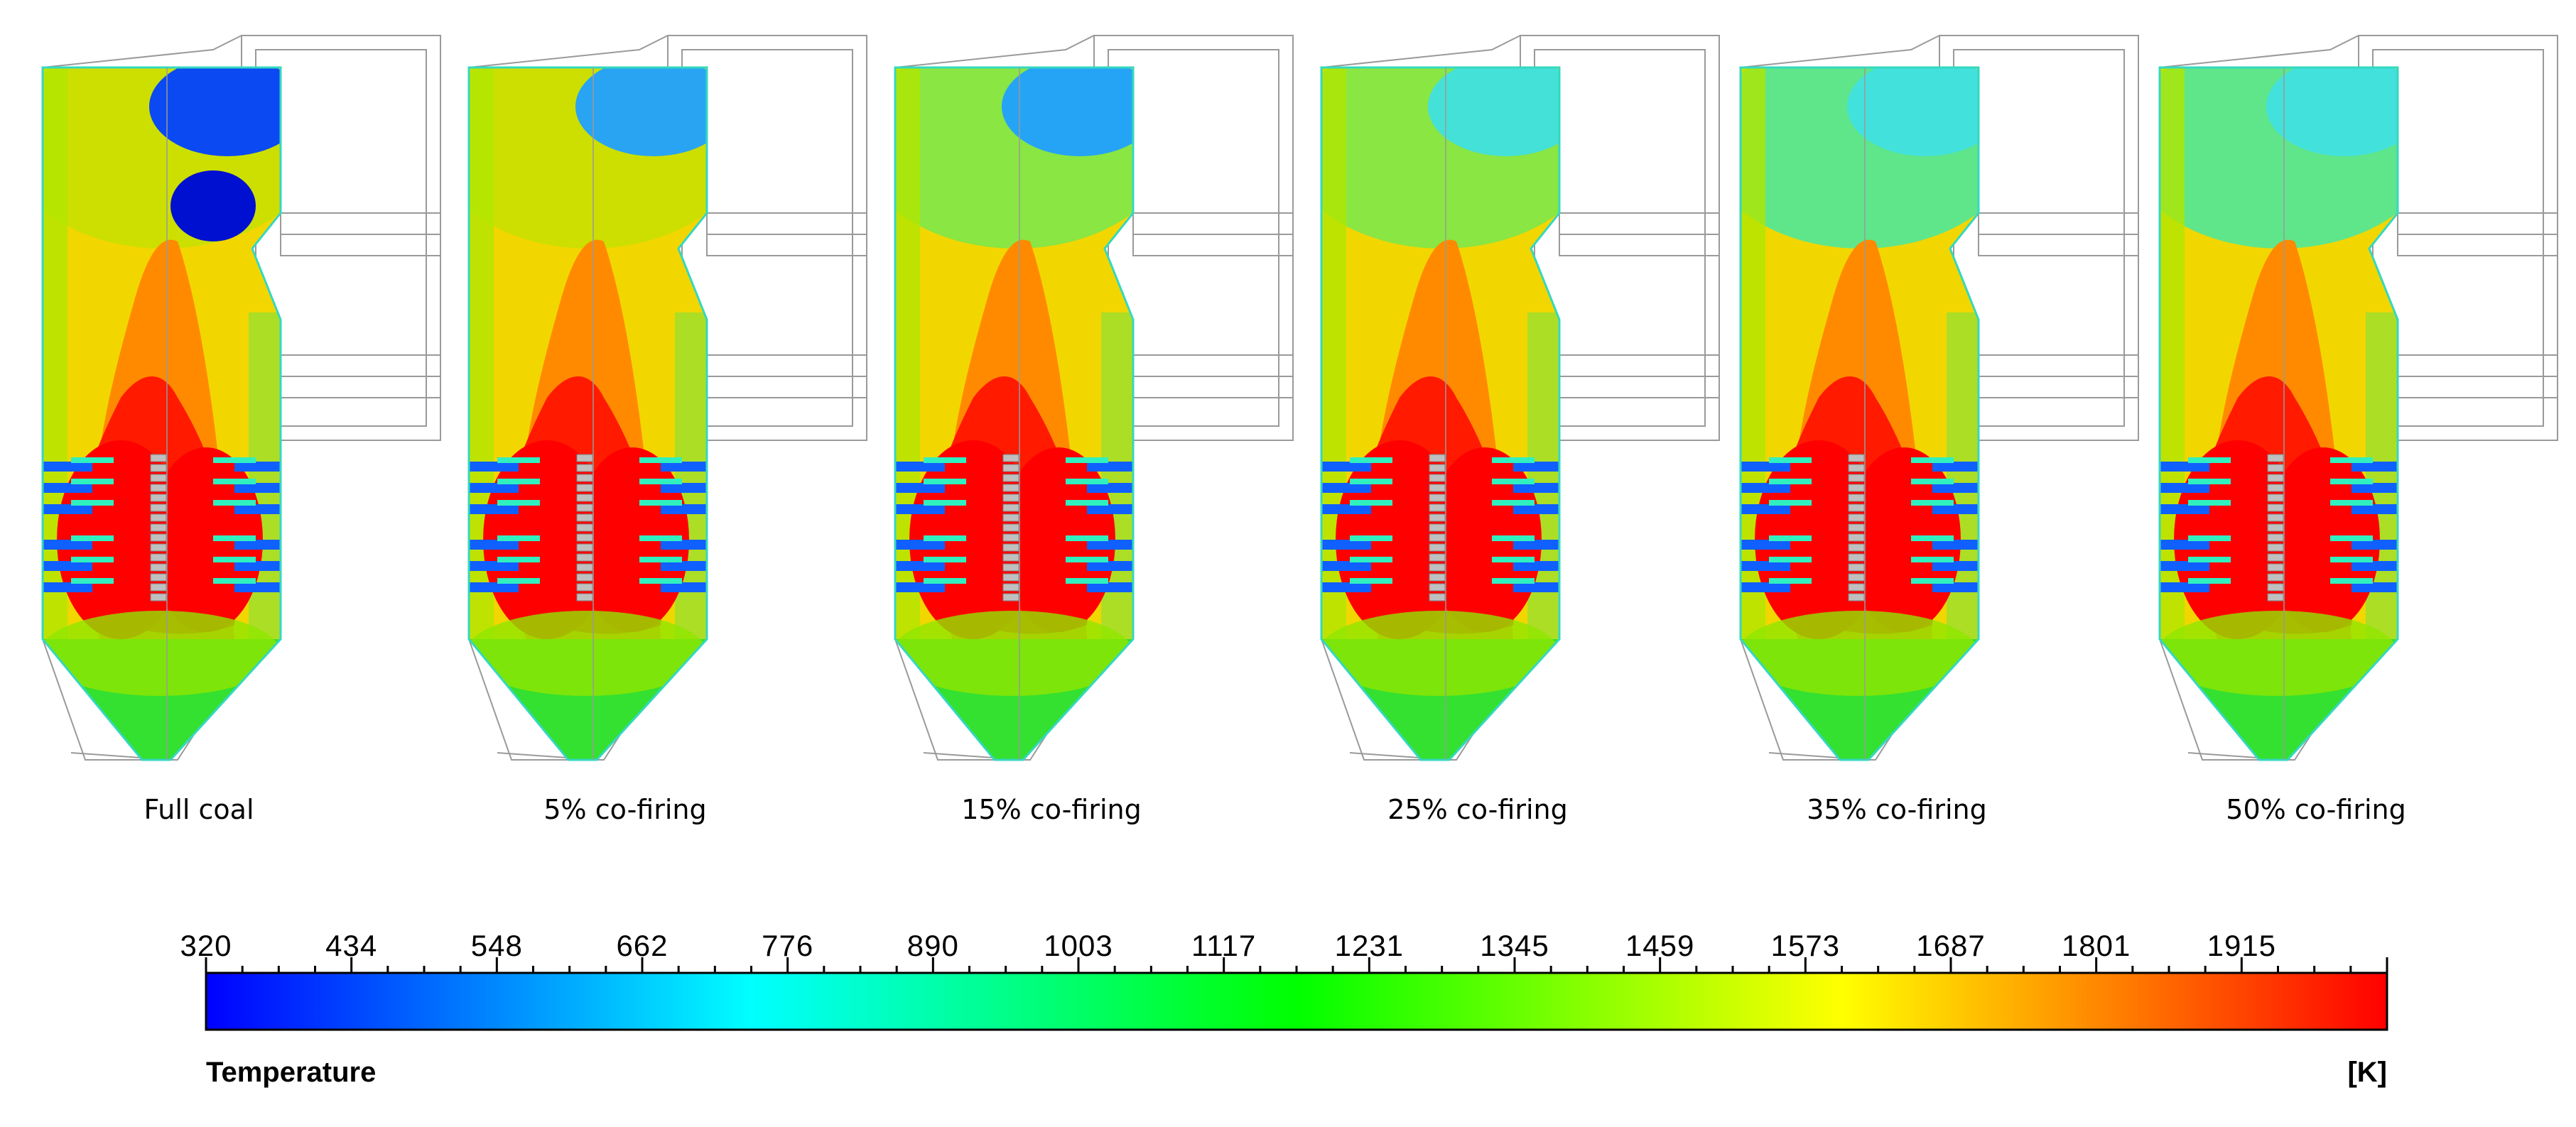 The width and height of the screenshot is (2576, 1127). I want to click on case-label: Full coal, so click(199, 809).